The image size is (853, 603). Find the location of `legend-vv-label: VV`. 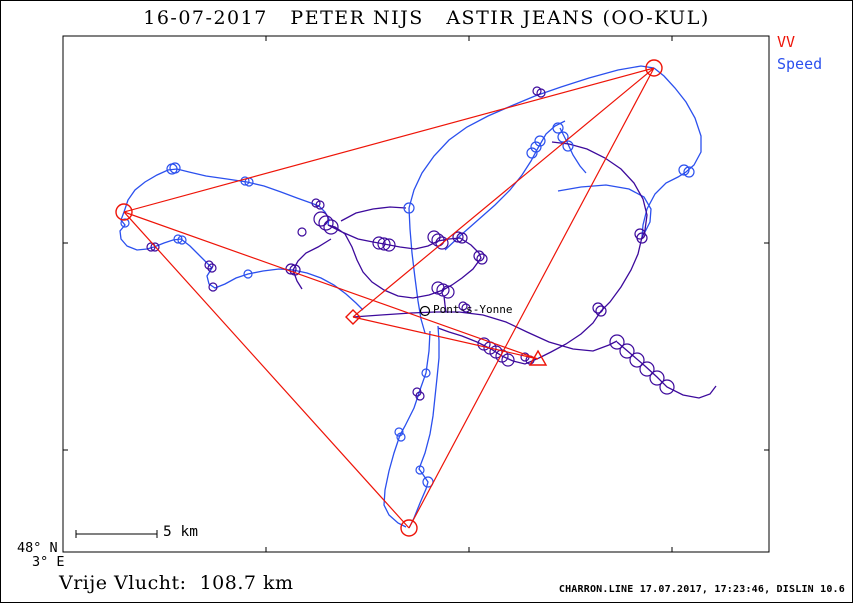

legend-vv-label: VV is located at coordinates (786, 42).